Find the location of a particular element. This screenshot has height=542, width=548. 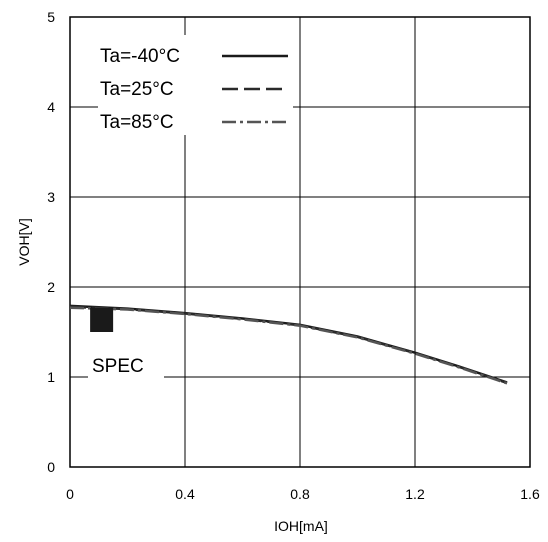

spec-label: SPEC is located at coordinates (118, 366).